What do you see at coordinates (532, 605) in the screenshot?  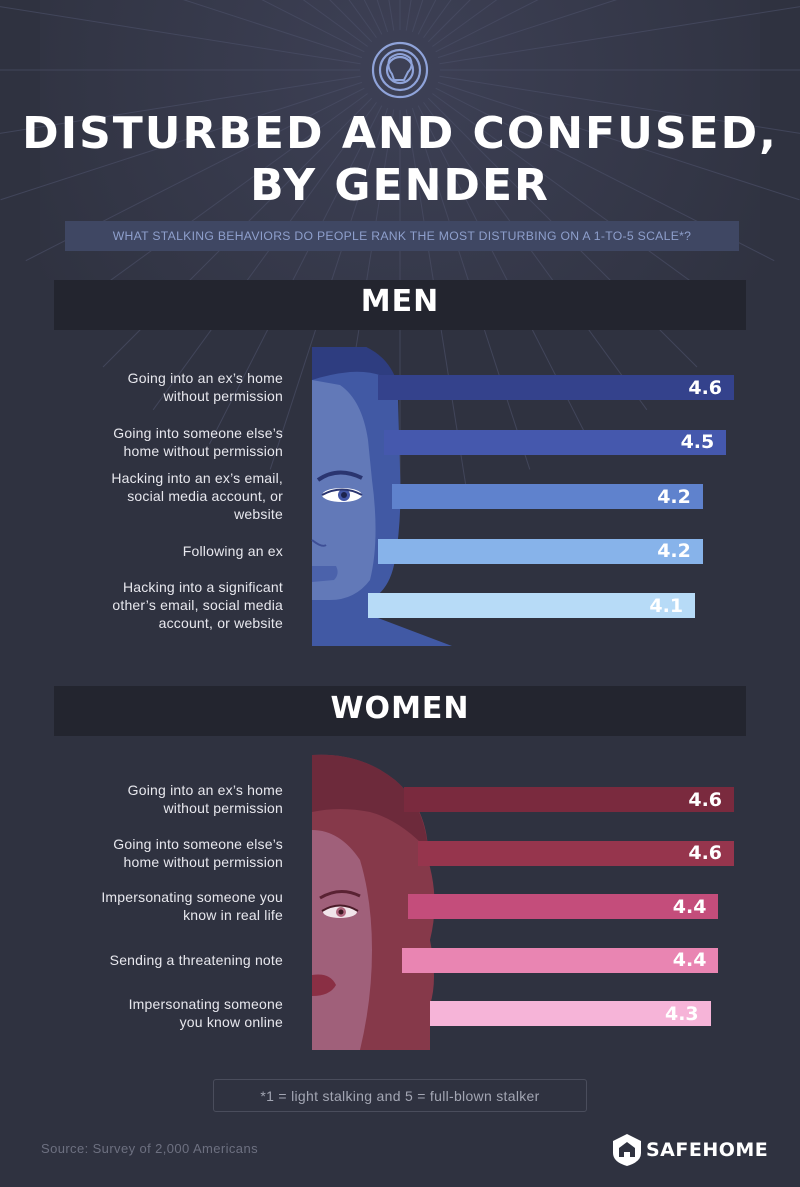 I see `bar: 4.1` at bounding box center [532, 605].